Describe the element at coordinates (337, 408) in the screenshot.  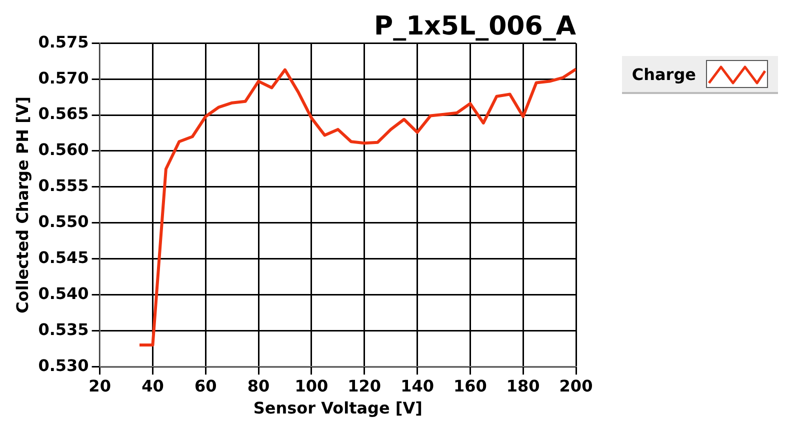
I see `x-axis-title: Sensor Voltage [V]` at that location.